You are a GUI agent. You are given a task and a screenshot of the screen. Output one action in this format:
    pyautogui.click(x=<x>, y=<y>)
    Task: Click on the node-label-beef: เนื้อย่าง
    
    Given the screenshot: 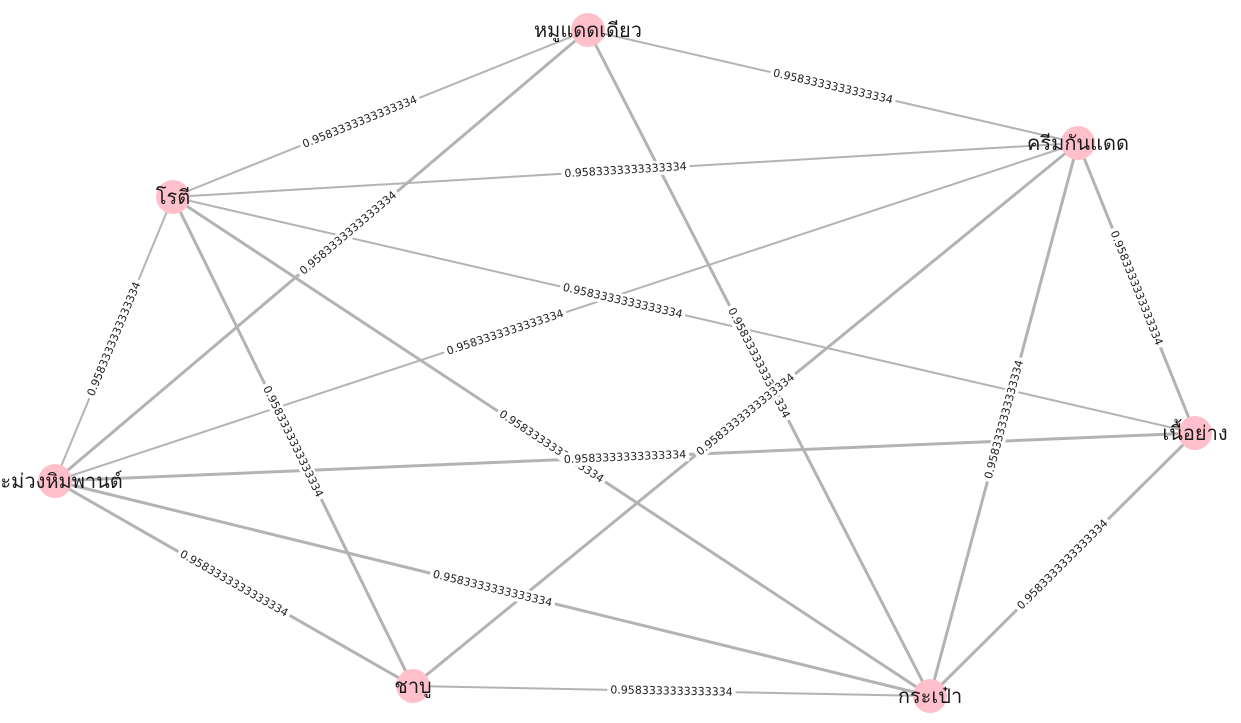 What is the action you would take?
    pyautogui.click(x=1194, y=432)
    